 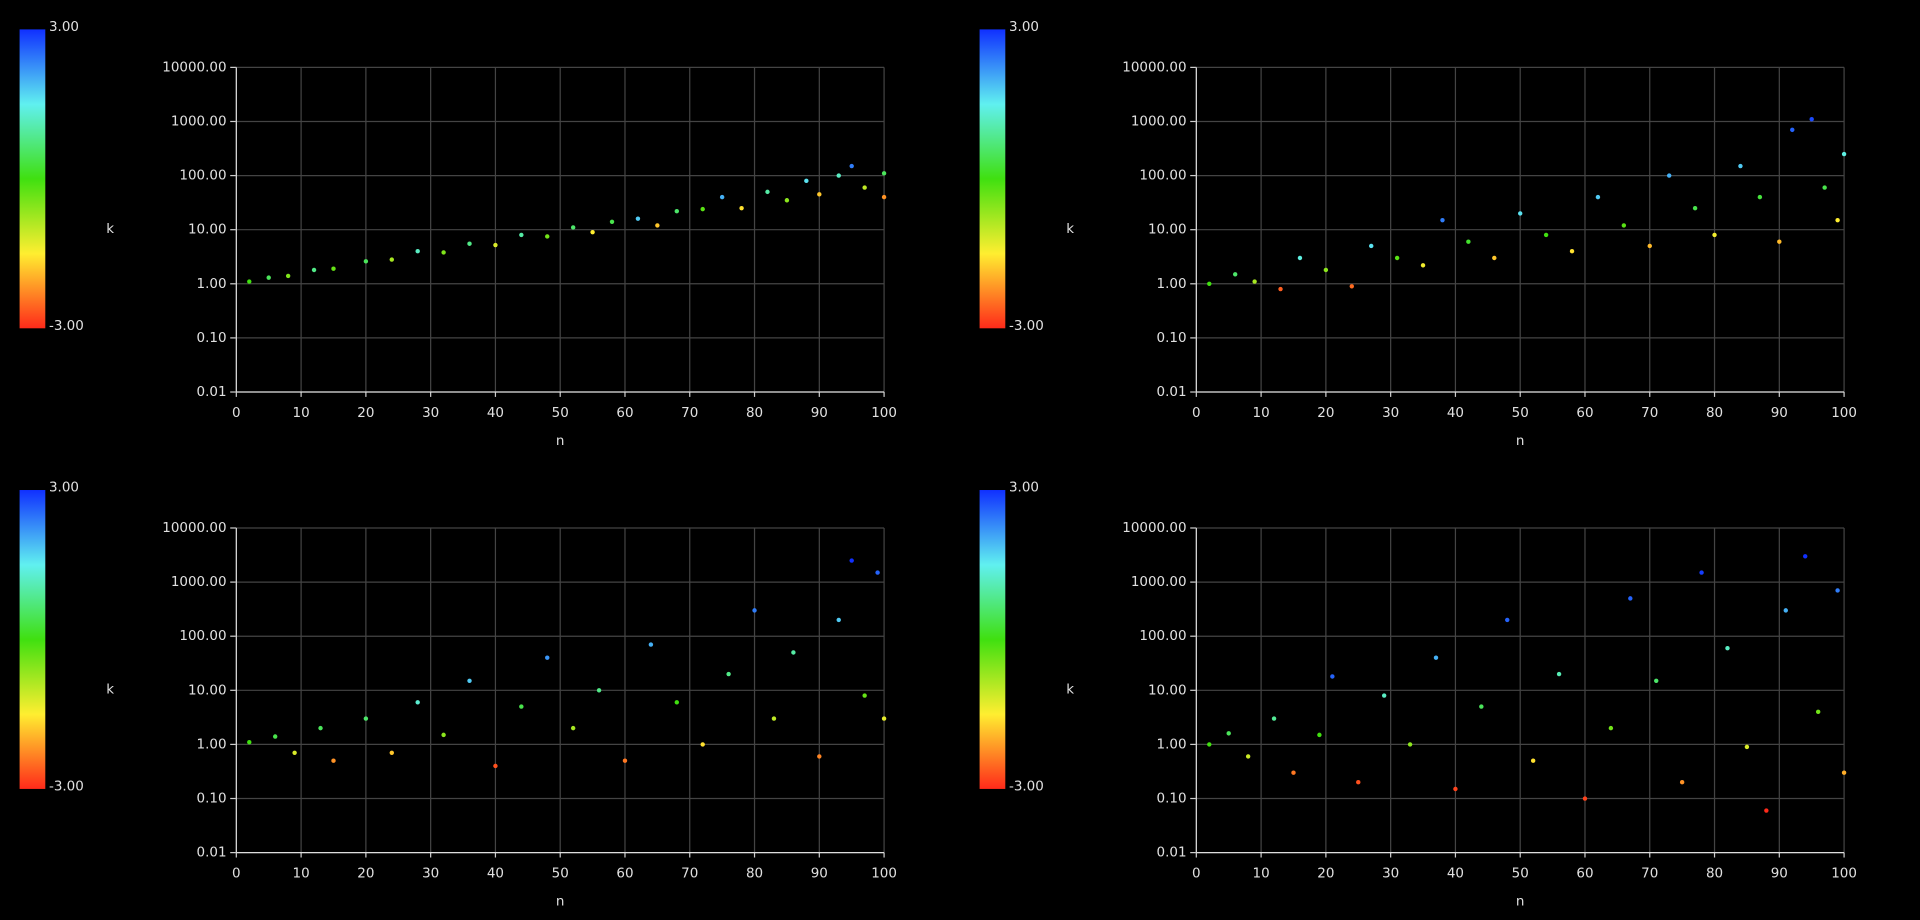 What do you see at coordinates (624, 413) in the screenshot?
I see `x-tick-label: 60` at bounding box center [624, 413].